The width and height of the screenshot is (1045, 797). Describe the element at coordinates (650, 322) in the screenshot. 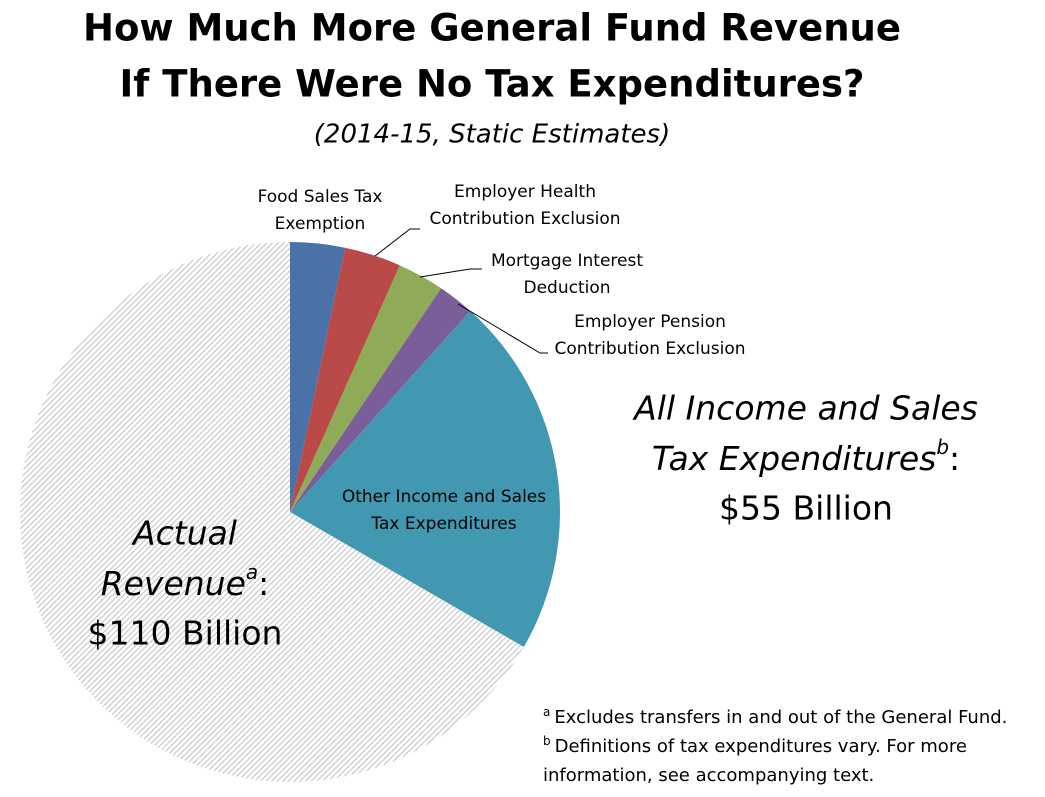

I see `slice-label: Employer Pension` at that location.